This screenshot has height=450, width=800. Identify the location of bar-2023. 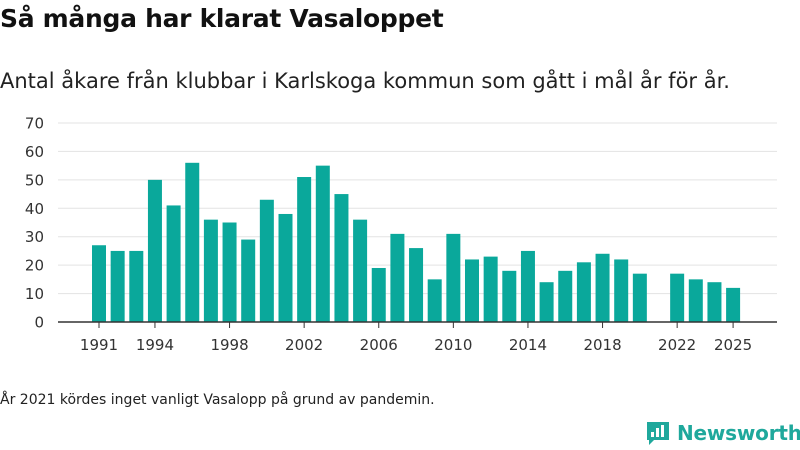
(695, 300).